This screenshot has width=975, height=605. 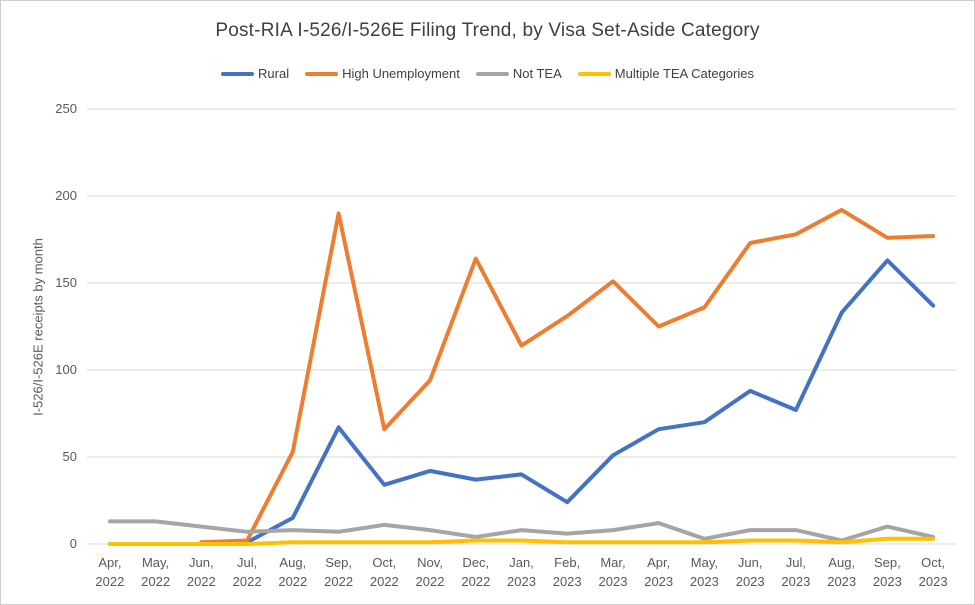 I want to click on legend-label: Multiple TEA Categories, so click(x=684, y=73).